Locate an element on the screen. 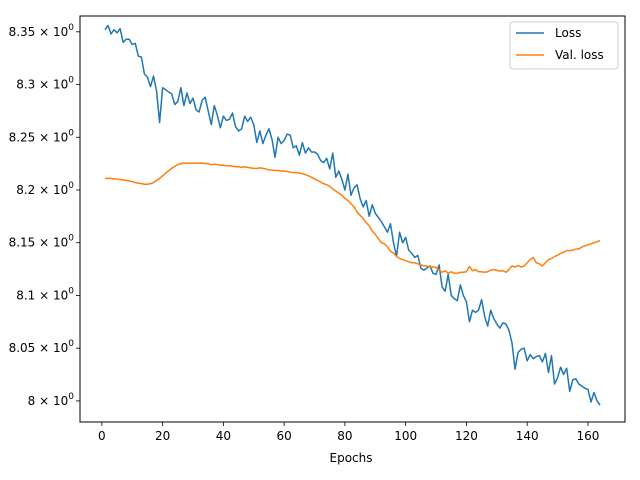  legend-label-val-loss: Val. loss is located at coordinates (579, 55).